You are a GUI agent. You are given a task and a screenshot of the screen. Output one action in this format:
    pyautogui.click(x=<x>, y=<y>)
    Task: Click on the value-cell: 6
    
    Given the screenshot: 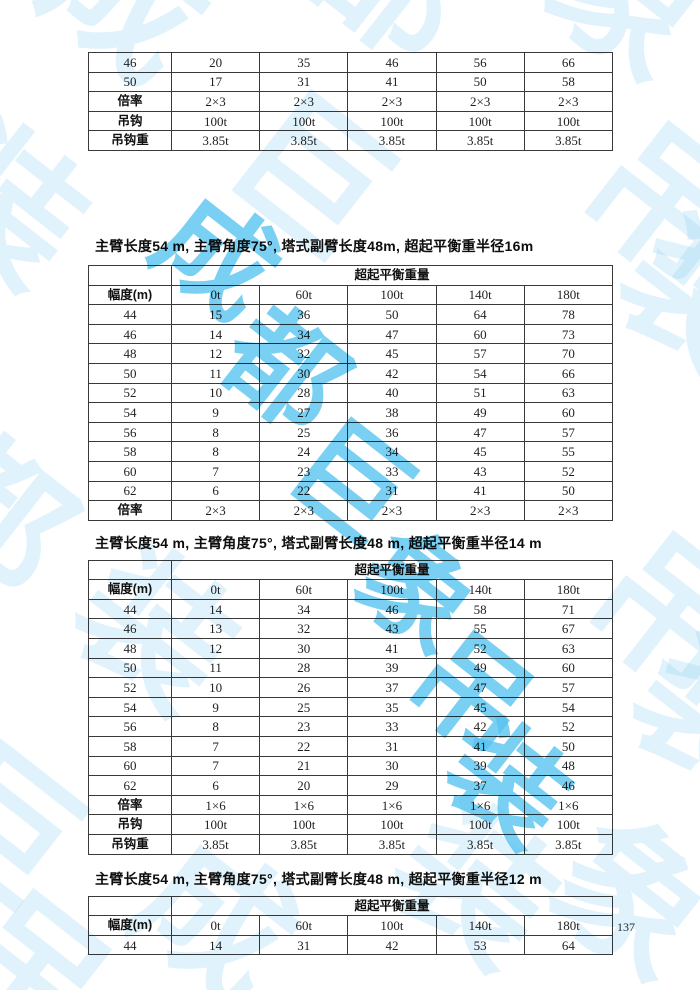 What is the action you would take?
    pyautogui.click(x=215, y=785)
    